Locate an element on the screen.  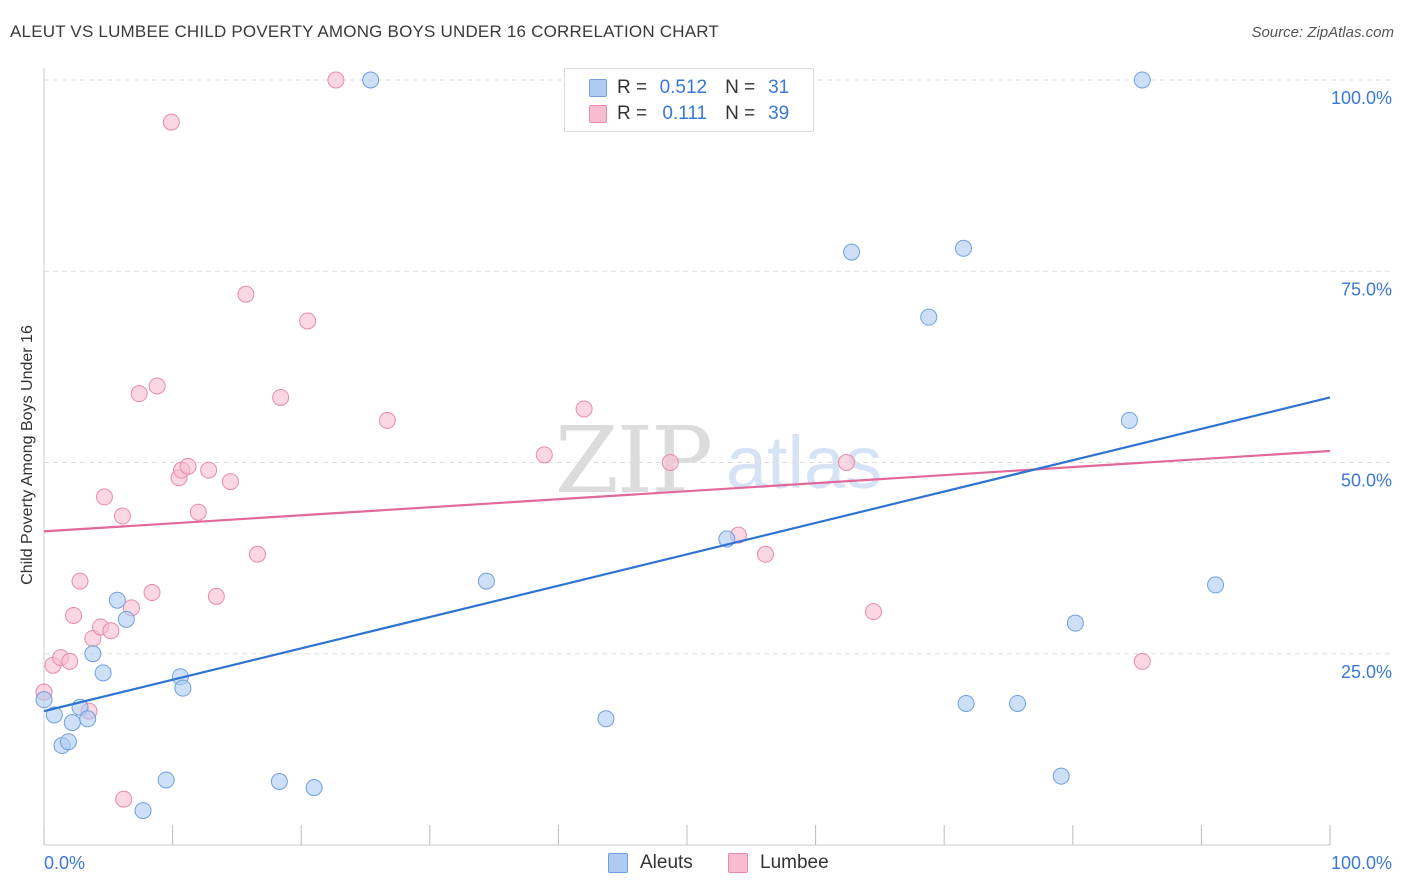
legend-row-lumbee: R = 0.111 N = 39 is located at coordinates (689, 114).